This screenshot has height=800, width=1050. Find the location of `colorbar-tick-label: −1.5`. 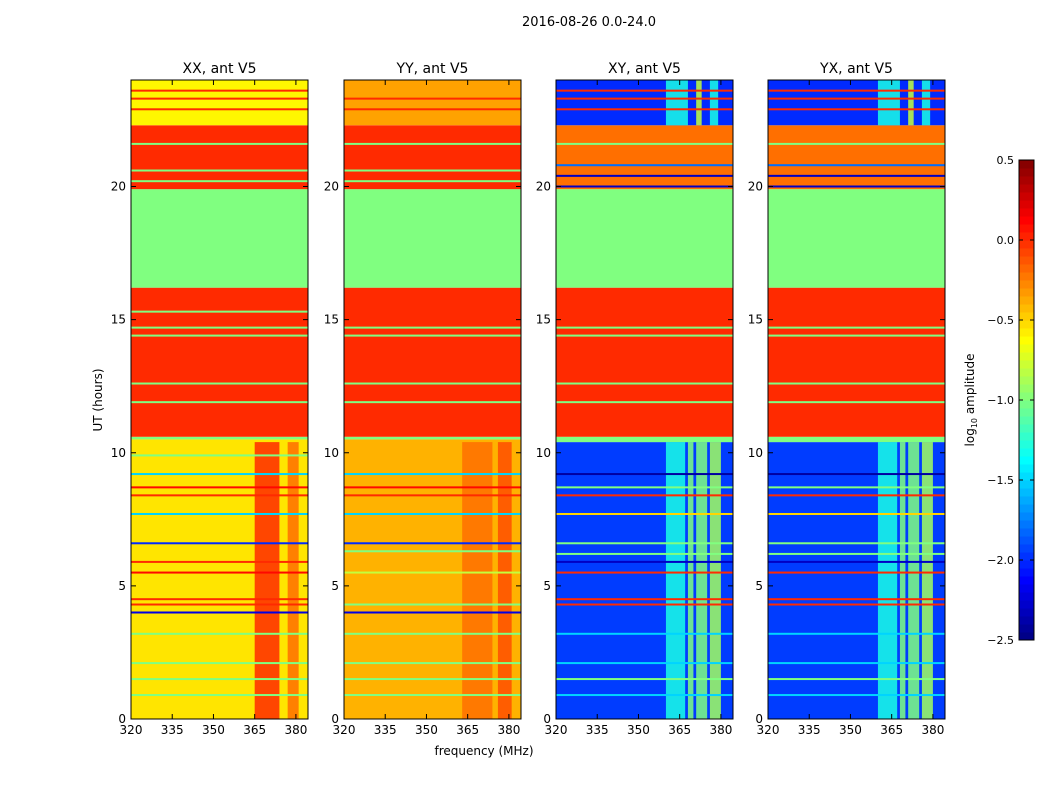

colorbar-tick-label: −1.5 is located at coordinates (1000, 480).